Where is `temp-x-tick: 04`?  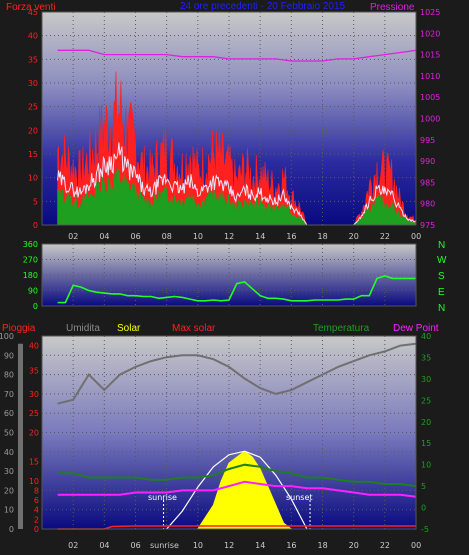 temp-x-tick: 04 is located at coordinates (104, 545).